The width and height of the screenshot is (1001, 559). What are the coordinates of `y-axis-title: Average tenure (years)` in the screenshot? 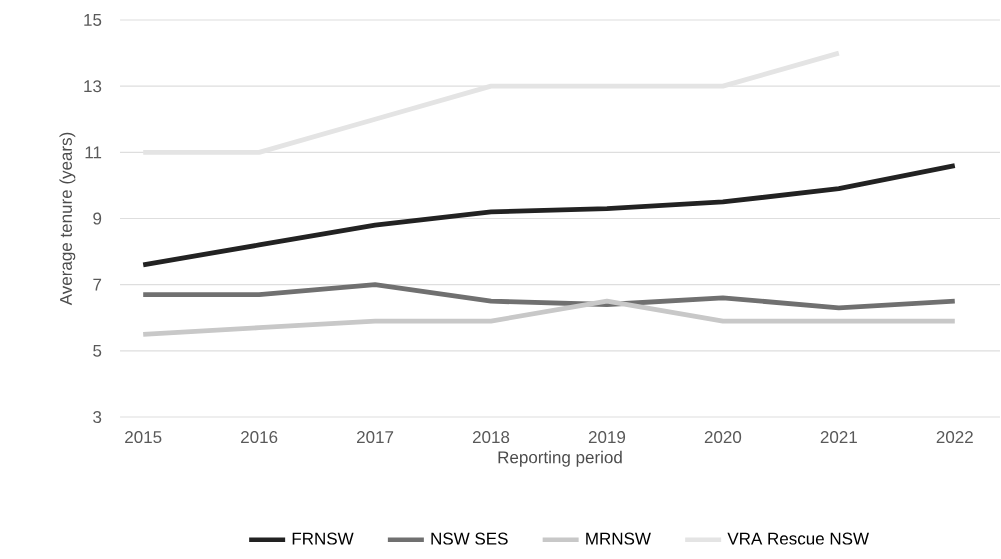 It's located at (67, 219).